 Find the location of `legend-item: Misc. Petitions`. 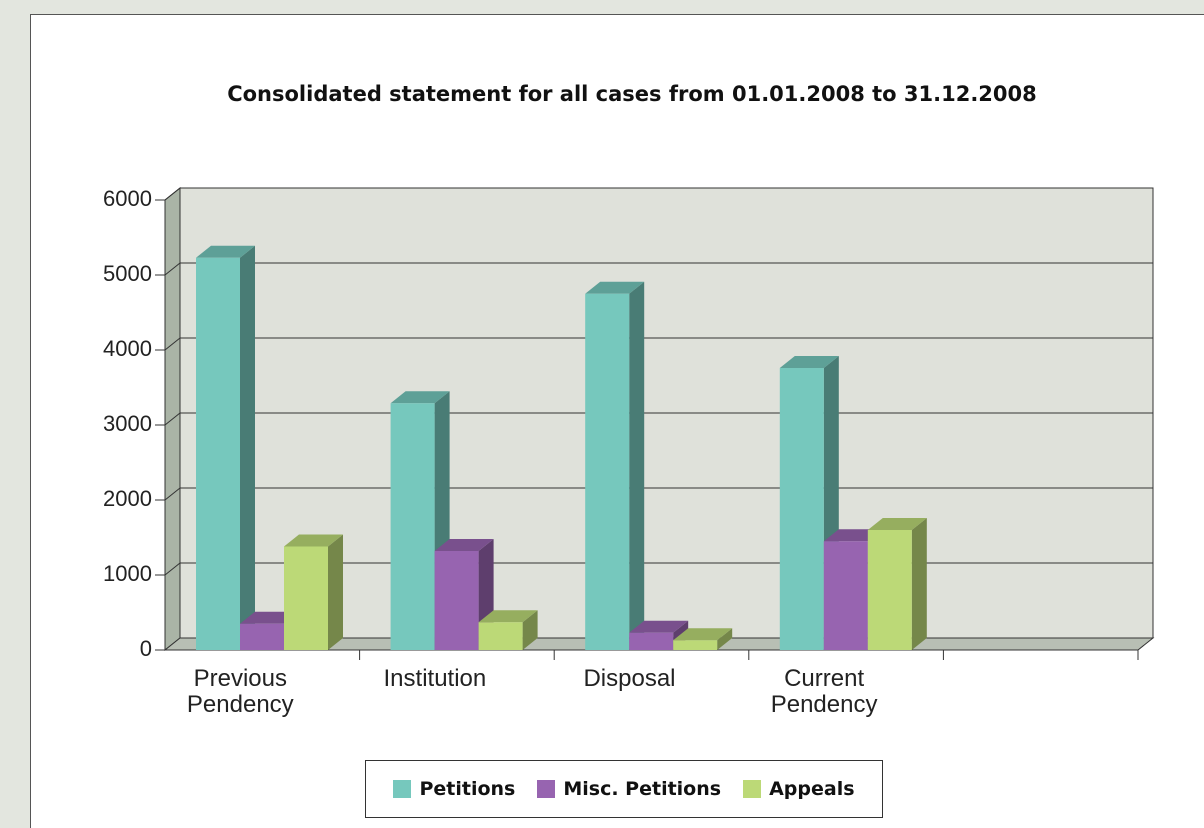

legend-item: Misc. Petitions is located at coordinates (629, 789).